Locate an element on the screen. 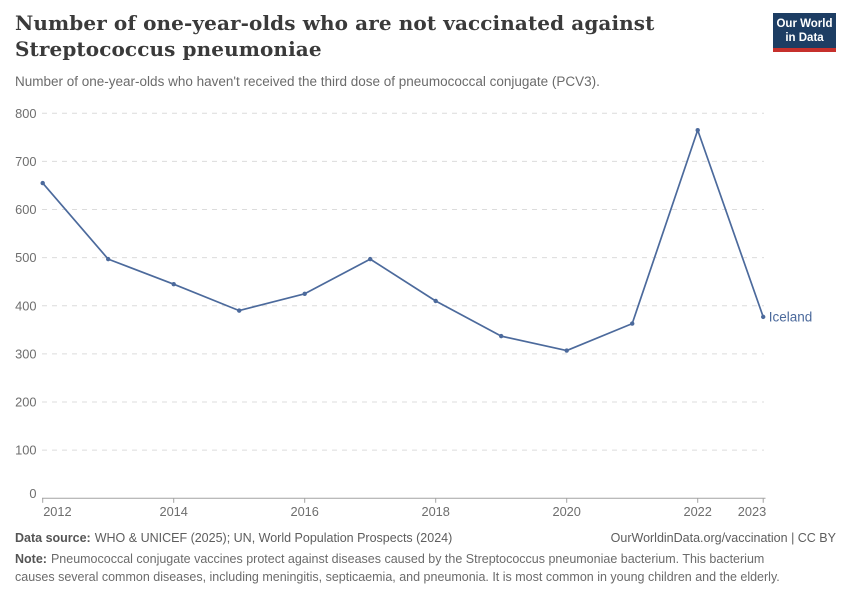 This screenshot has height=600, width=850. y-axis-tick-label: 700 is located at coordinates (25, 161).